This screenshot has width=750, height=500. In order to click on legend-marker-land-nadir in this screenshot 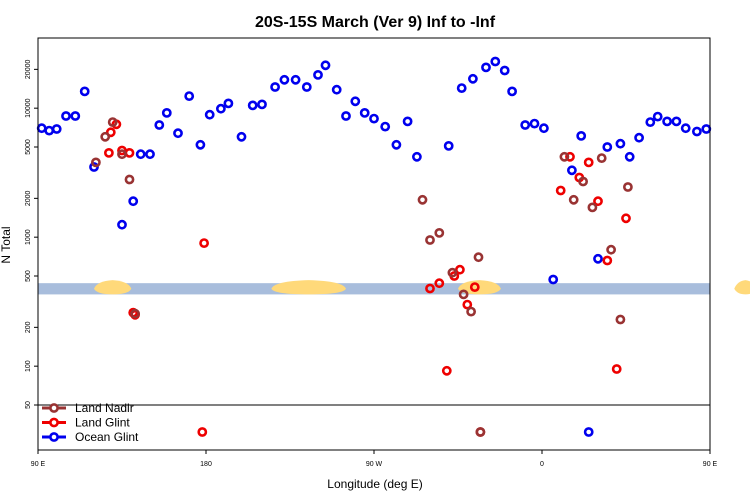, I will do `click(54, 408)`.